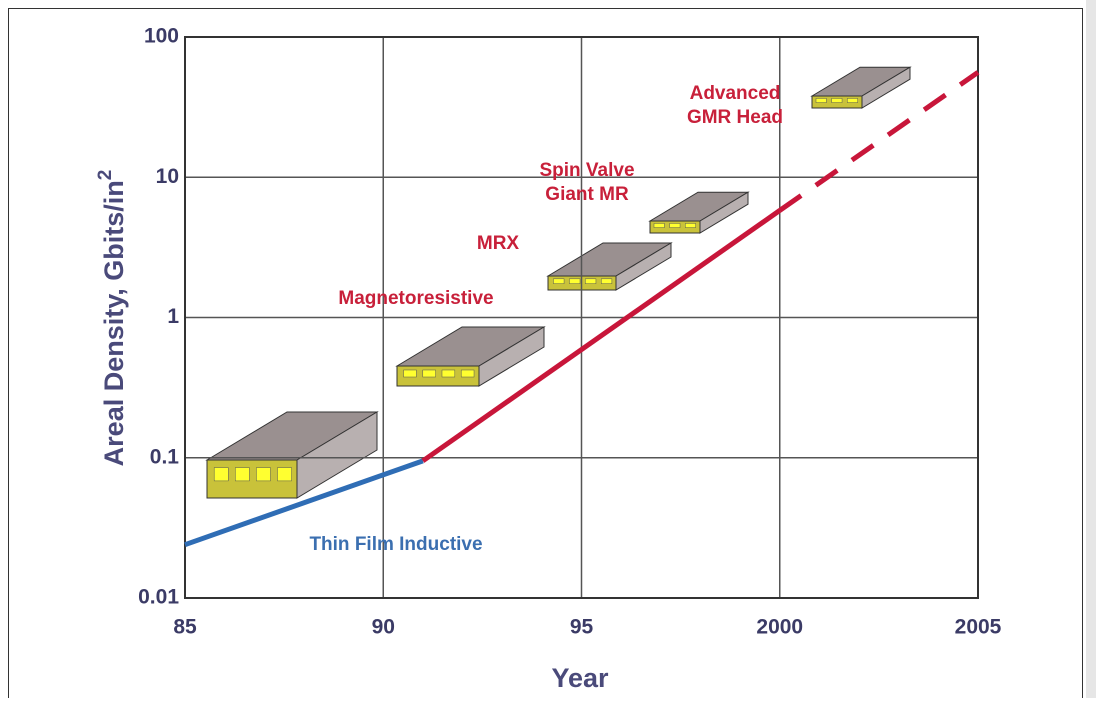 The height and width of the screenshot is (703, 1096). I want to click on y-axis-title: Areal Density, Gbits/in2, so click(112, 318).